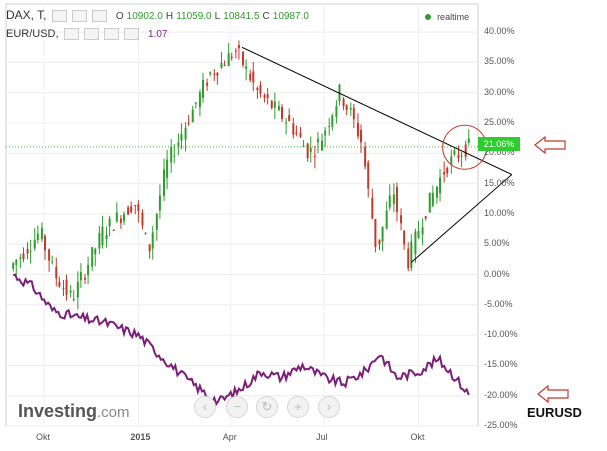 The image size is (607, 451). What do you see at coordinates (499, 91) in the screenshot?
I see `y-tick-label: 30.00%` at bounding box center [499, 91].